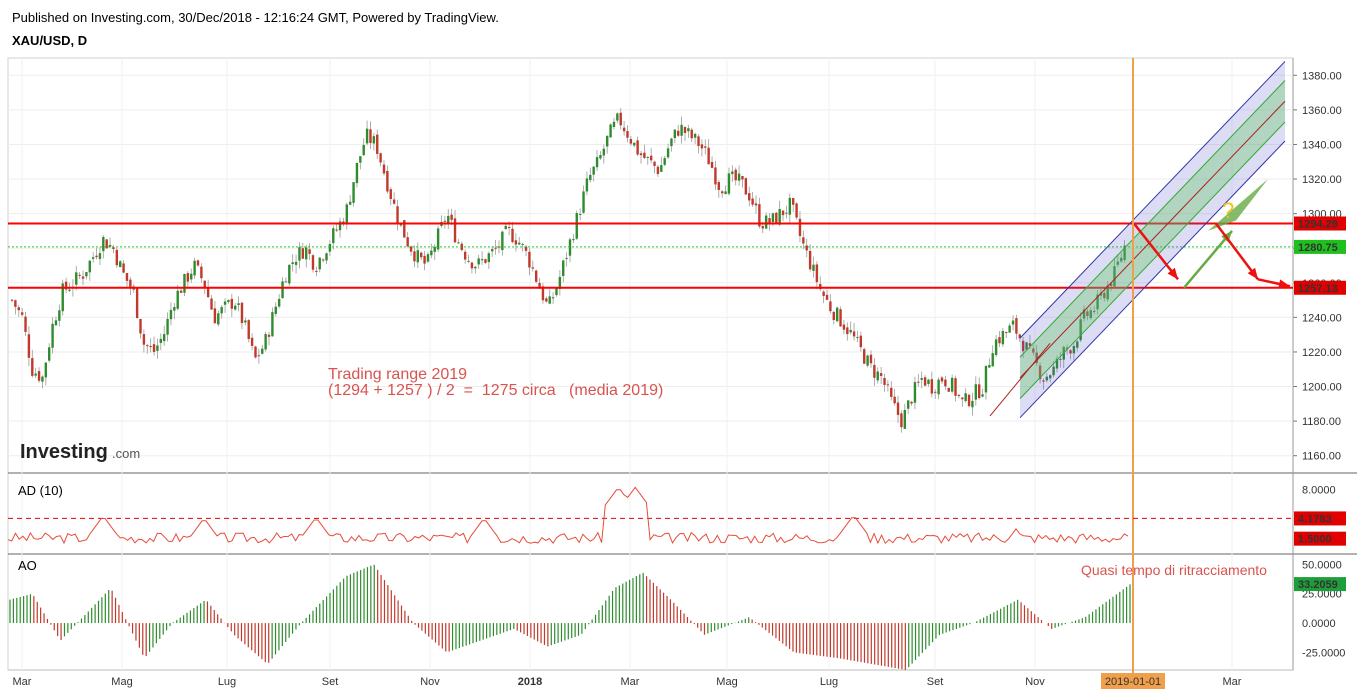 The height and width of the screenshot is (696, 1357). What do you see at coordinates (570, 617) in the screenshot?
I see `ao-indicator` at bounding box center [570, 617].